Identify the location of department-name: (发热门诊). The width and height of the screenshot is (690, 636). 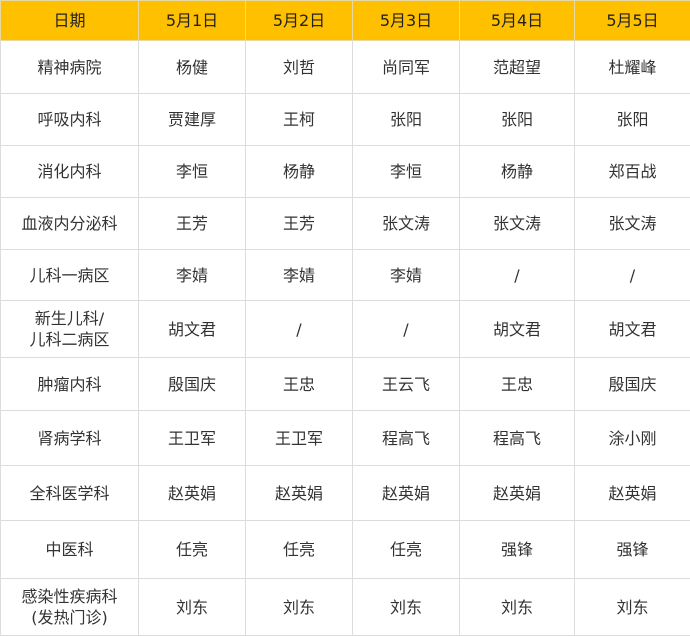
(69, 617).